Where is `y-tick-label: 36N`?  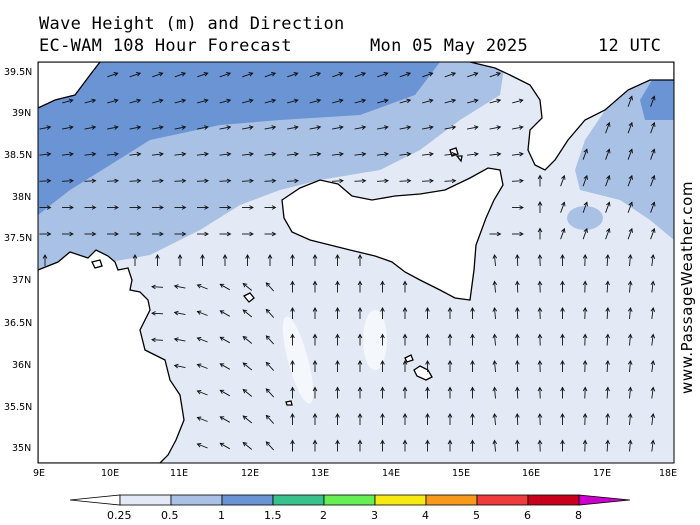 y-tick-label: 36N is located at coordinates (21, 365).